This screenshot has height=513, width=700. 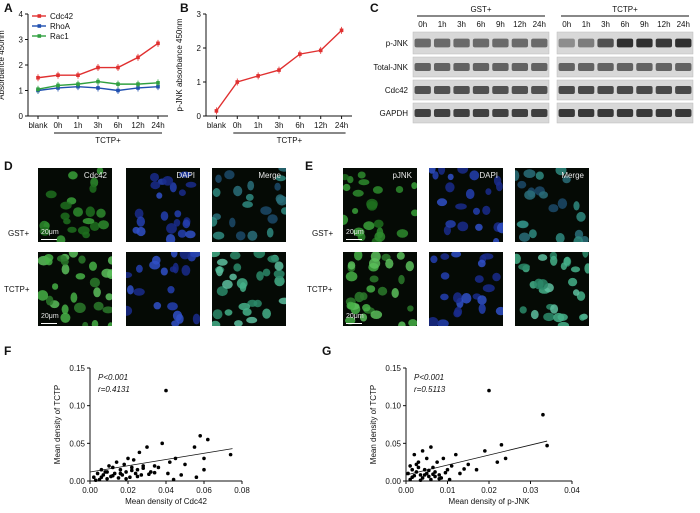 I want to click on blot-row-label: Total-JNK, so click(x=390, y=67).